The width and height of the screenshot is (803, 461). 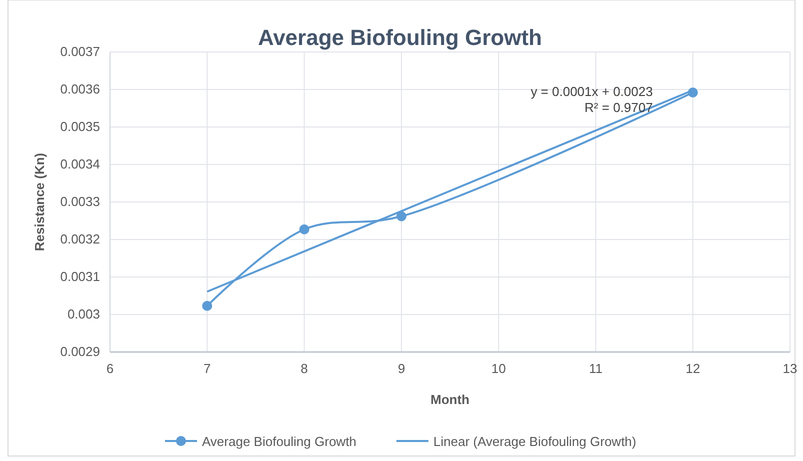 What do you see at coordinates (110, 368) in the screenshot?
I see `x-tick-label: 6` at bounding box center [110, 368].